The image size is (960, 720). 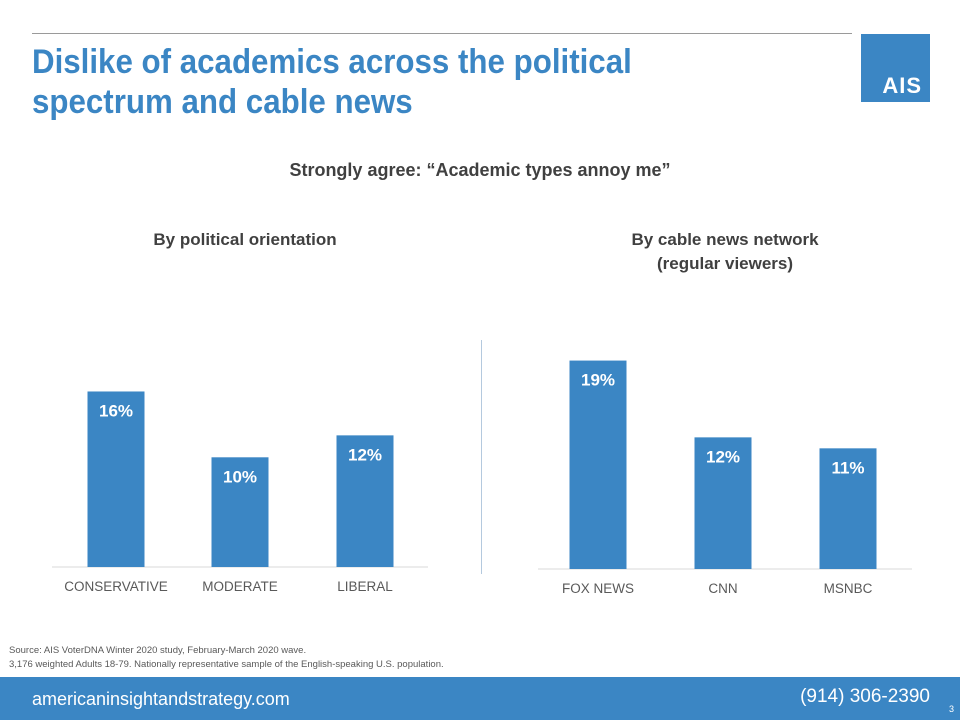 What do you see at coordinates (848, 508) in the screenshot?
I see `chart2-bar-msnbc` at bounding box center [848, 508].